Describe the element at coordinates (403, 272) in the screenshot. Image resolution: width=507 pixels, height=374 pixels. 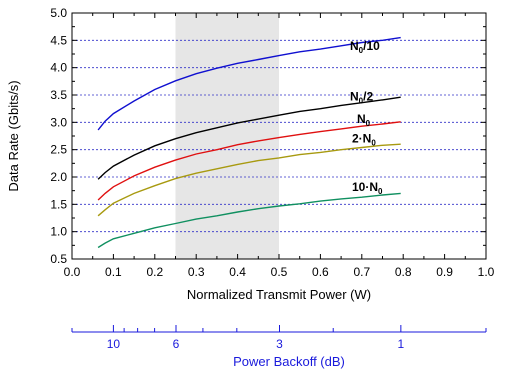
I see `x-tick-label: 0.8` at that location.